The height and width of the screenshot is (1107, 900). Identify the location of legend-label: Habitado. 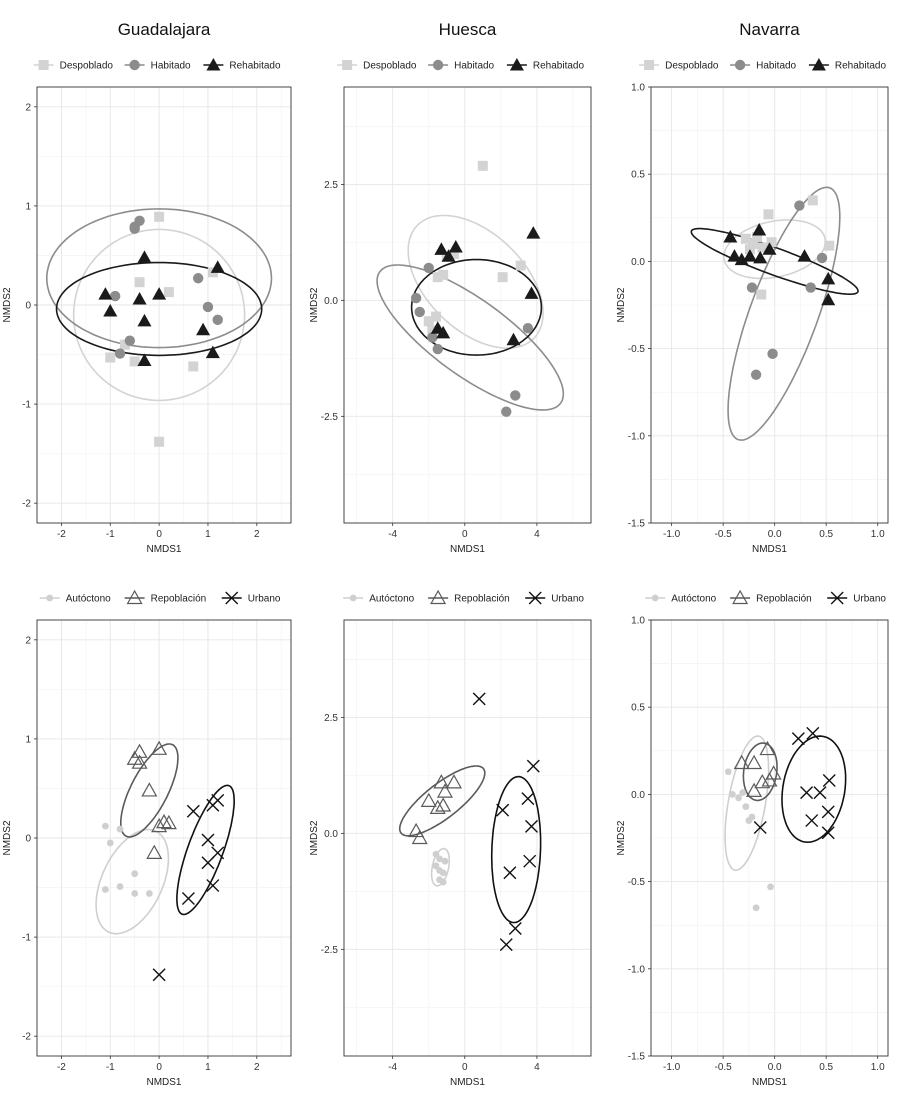
(776, 66).